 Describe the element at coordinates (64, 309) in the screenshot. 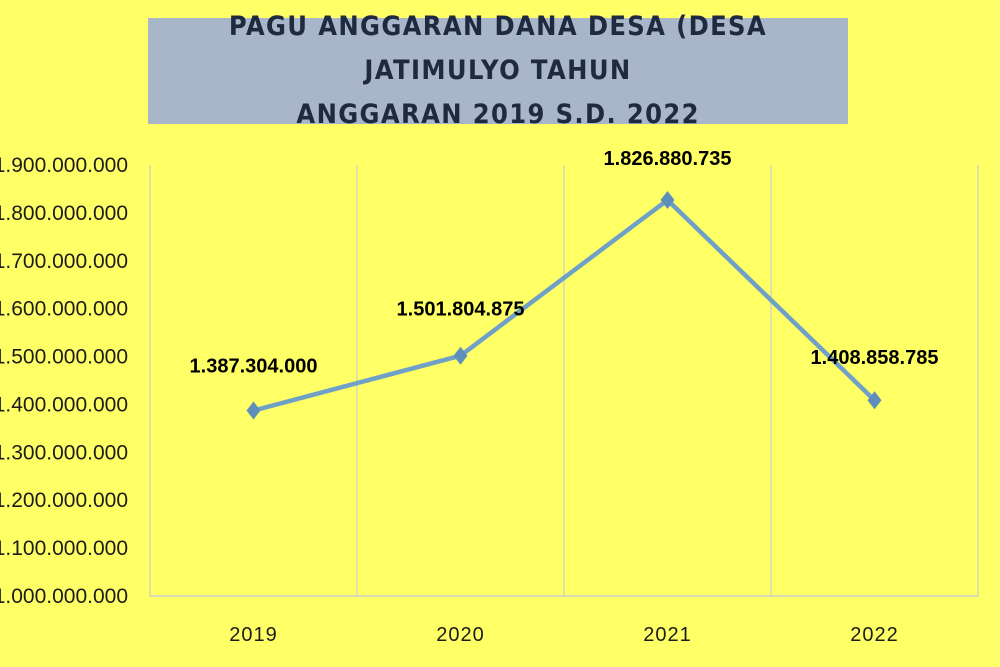

I see `y-tick-label: 1.600.000.000` at that location.